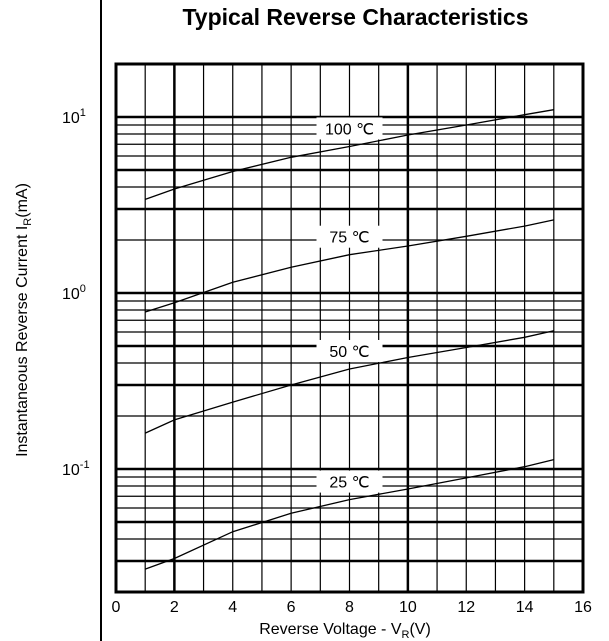 This screenshot has height=641, width=609. What do you see at coordinates (583, 607) in the screenshot?
I see `x-tick-label: 16` at bounding box center [583, 607].